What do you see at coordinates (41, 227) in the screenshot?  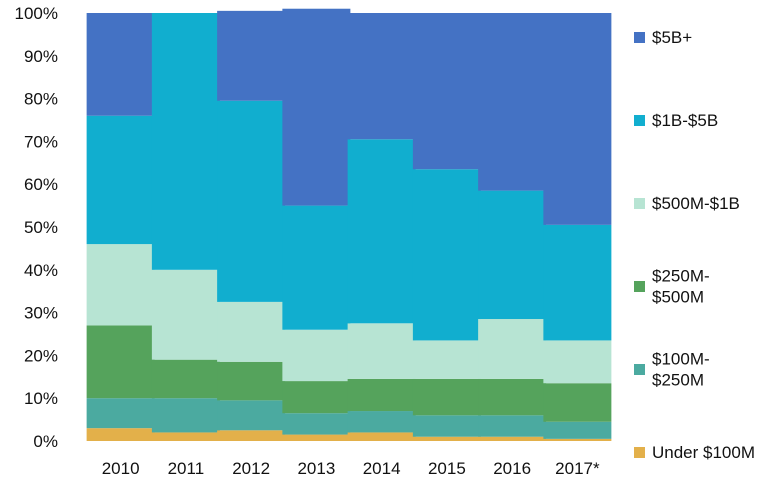 I see `y-tick-label: 50%` at bounding box center [41, 227].